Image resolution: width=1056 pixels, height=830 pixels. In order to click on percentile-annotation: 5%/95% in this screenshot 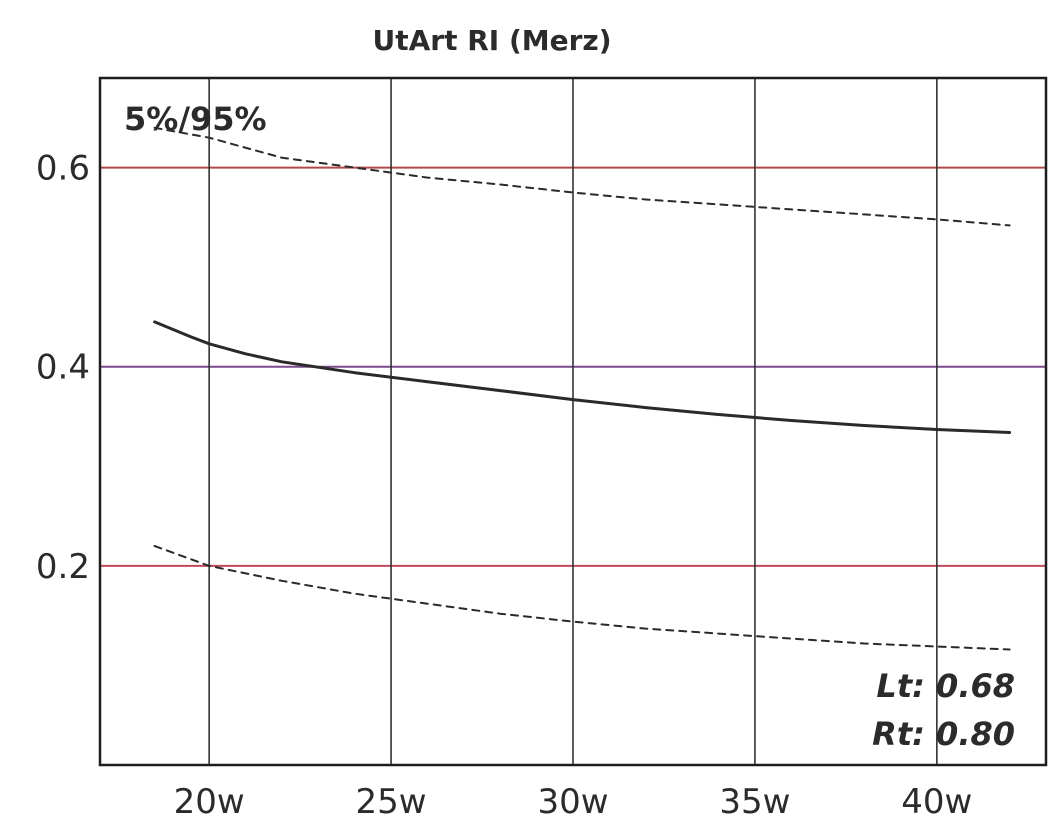, I will do `click(195, 119)`.